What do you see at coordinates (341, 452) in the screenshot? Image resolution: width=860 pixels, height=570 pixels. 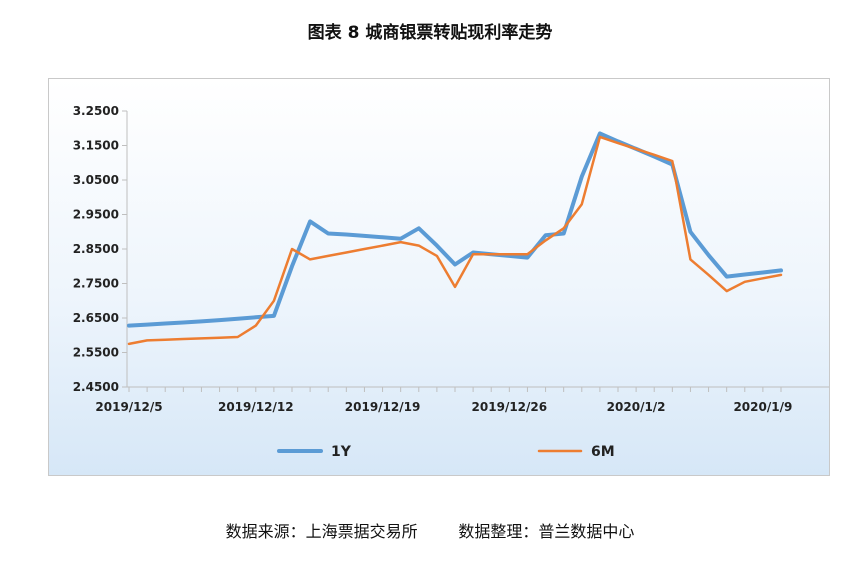 I see `legend-label-1y: 1Y` at bounding box center [341, 452].